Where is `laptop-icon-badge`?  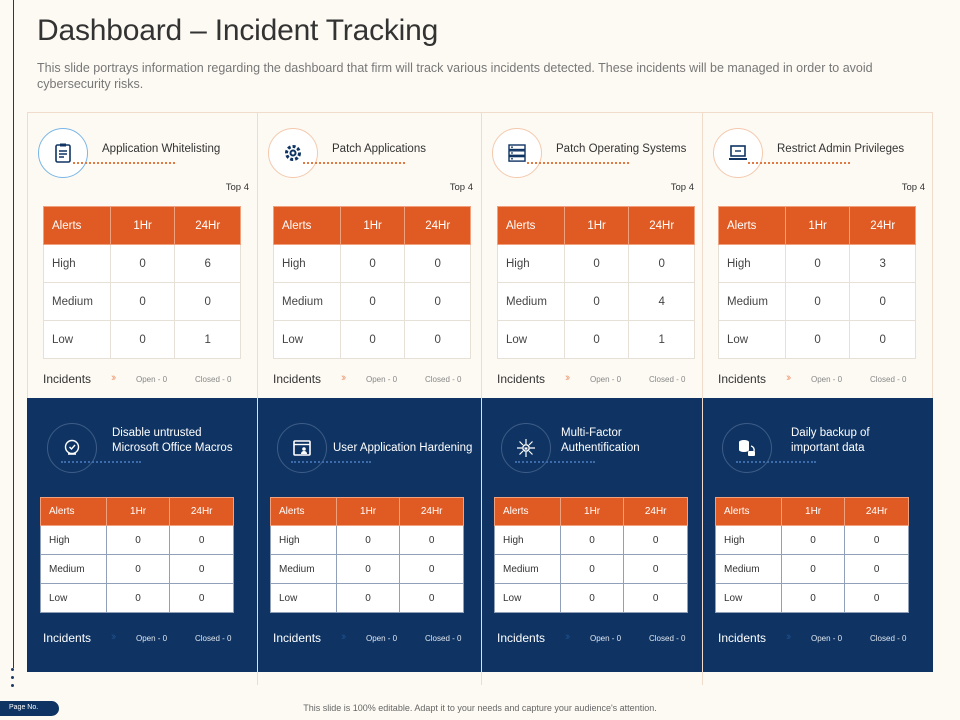 laptop-icon-badge is located at coordinates (738, 153).